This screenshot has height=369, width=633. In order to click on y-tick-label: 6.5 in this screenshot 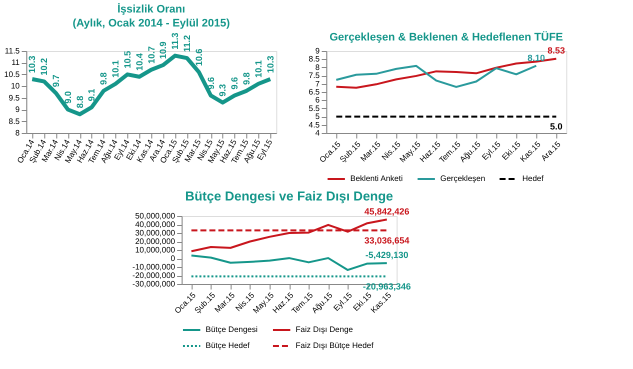, I will do `click(314, 92)`.